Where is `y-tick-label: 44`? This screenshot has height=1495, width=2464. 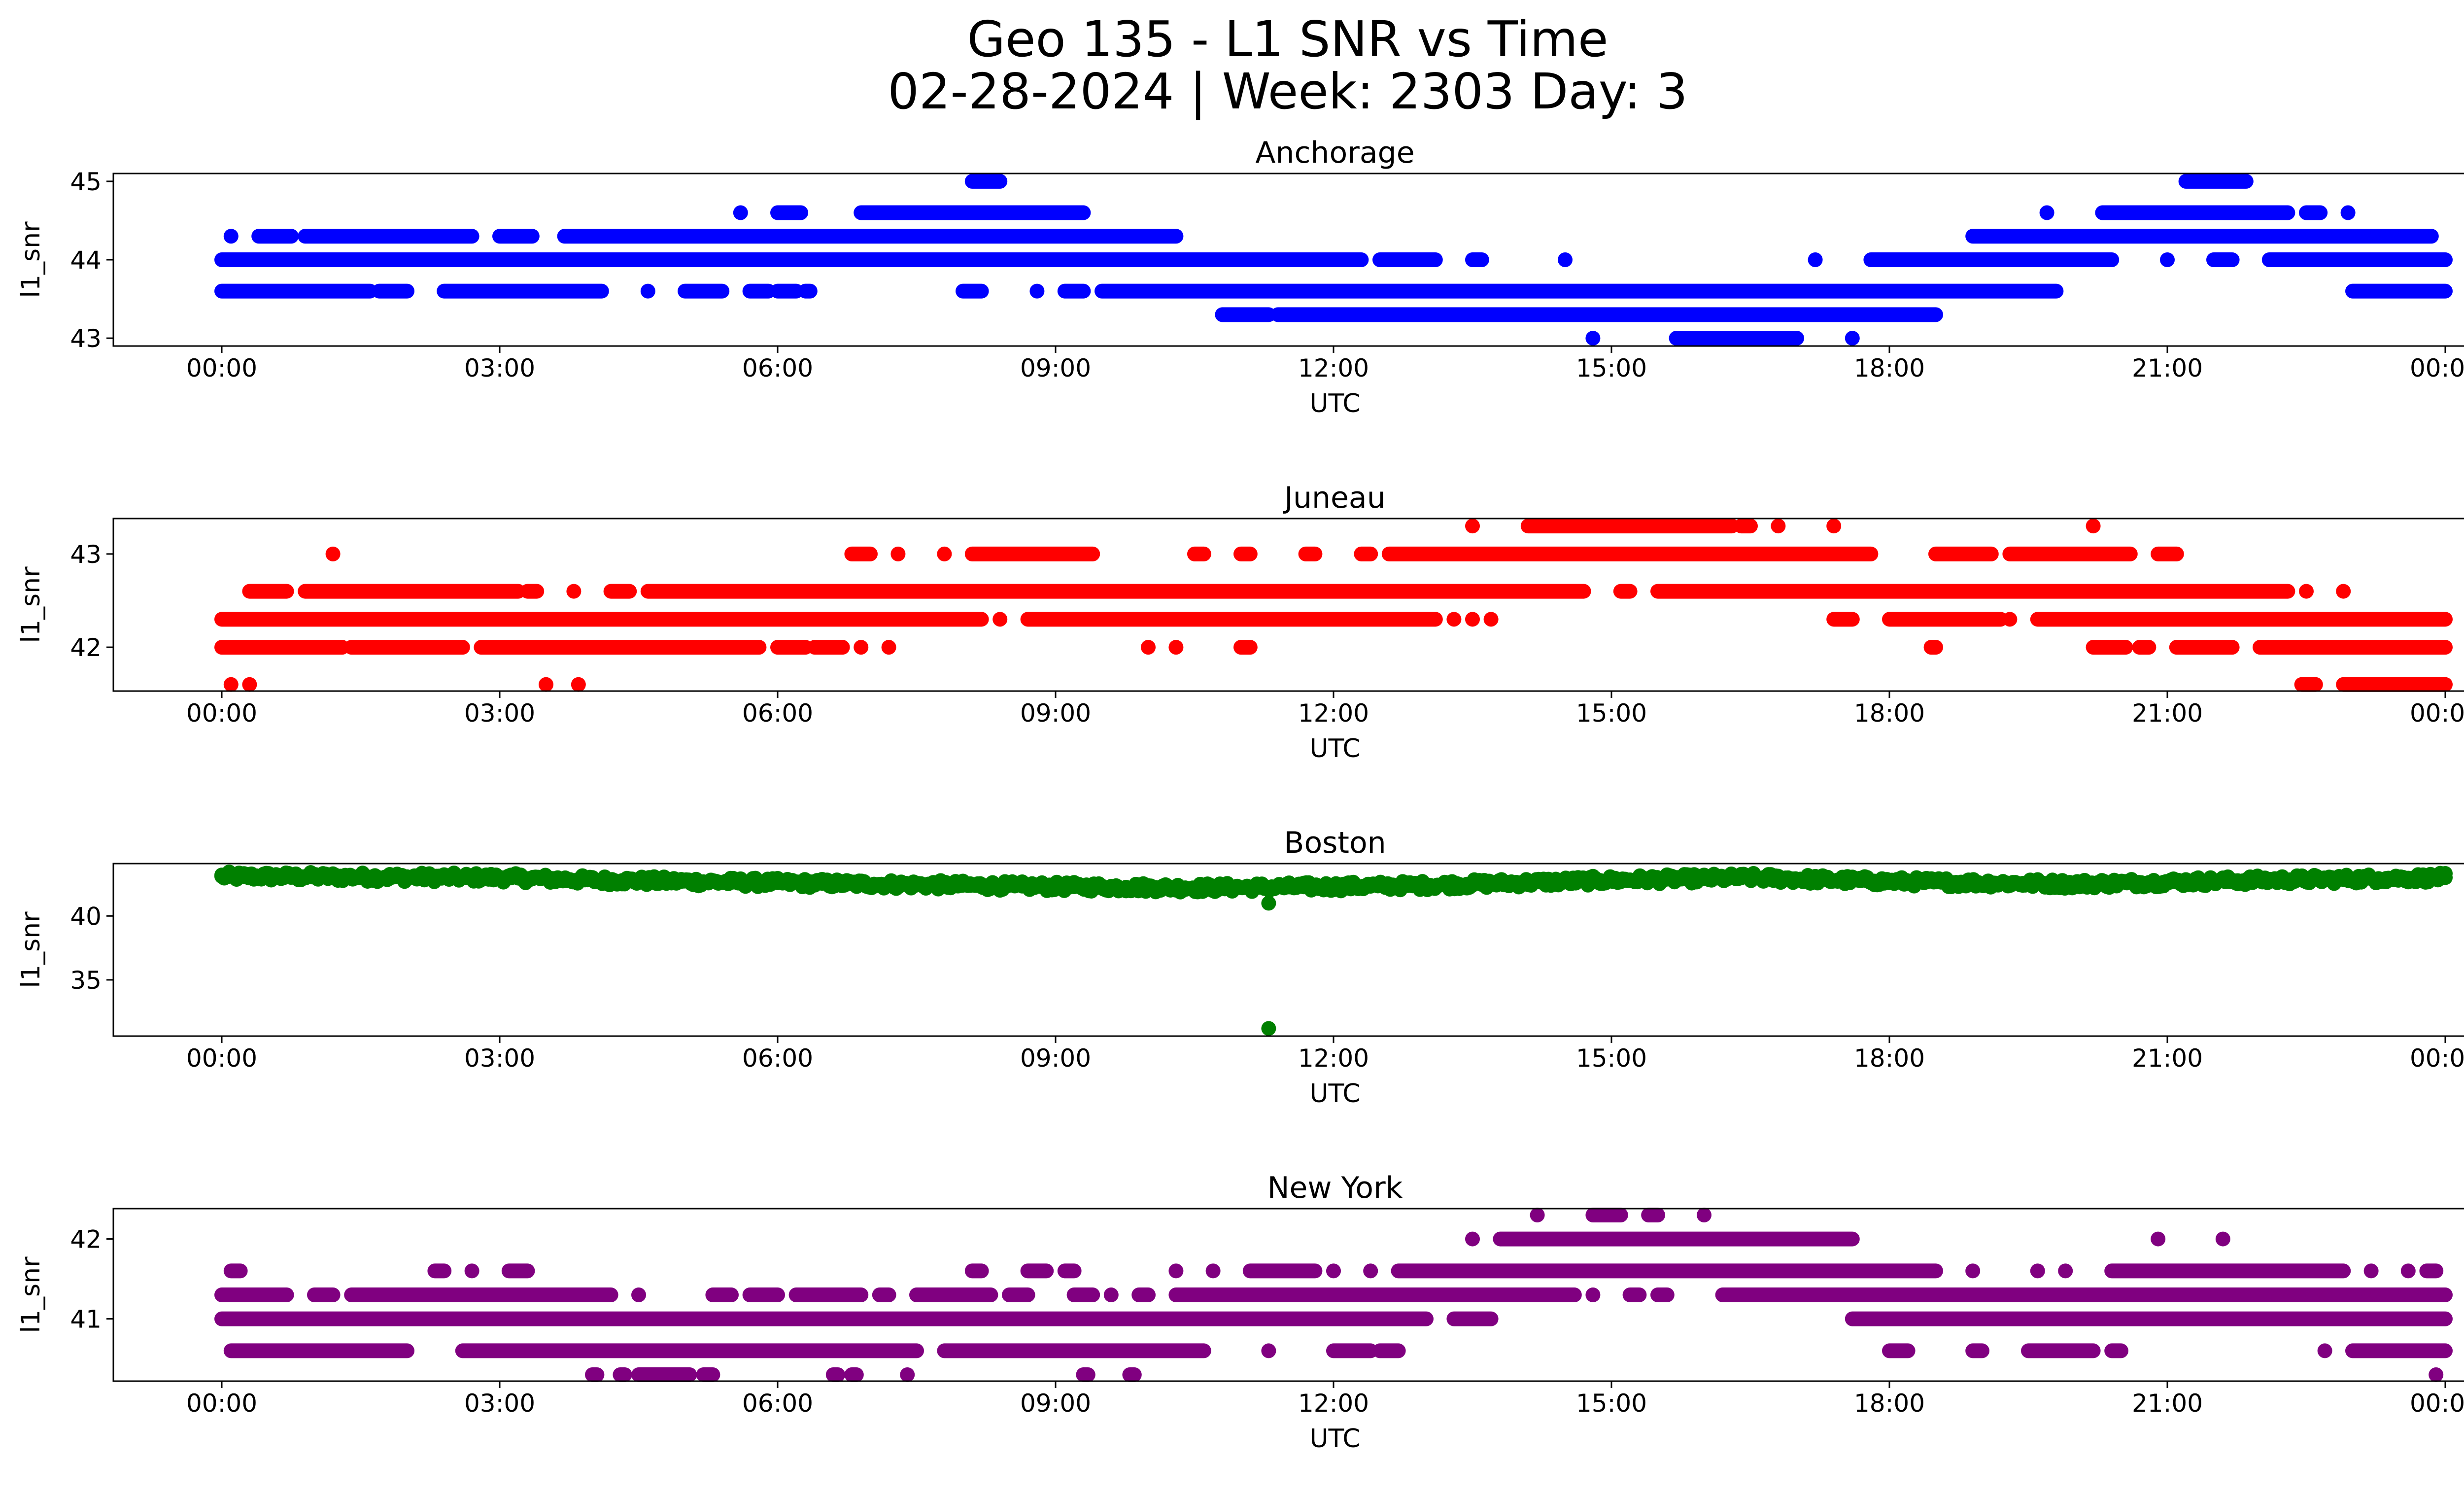 y-tick-label: 44 is located at coordinates (86, 260).